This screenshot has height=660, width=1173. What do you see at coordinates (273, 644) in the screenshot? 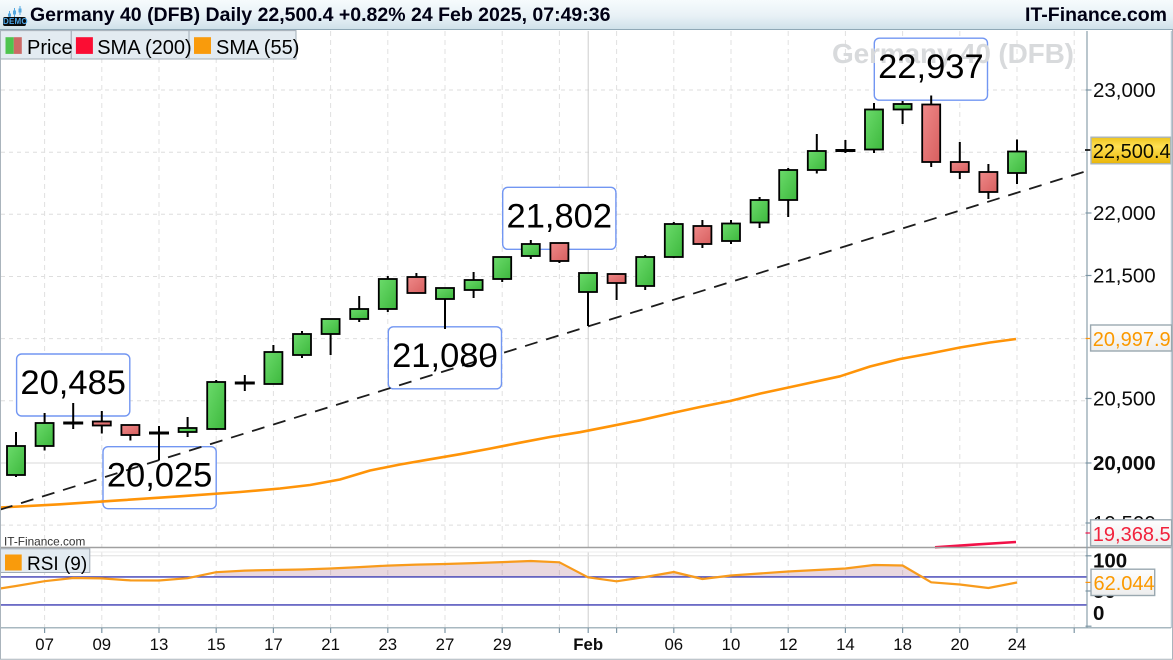
I see `svg-text: 17` at bounding box center [273, 644].